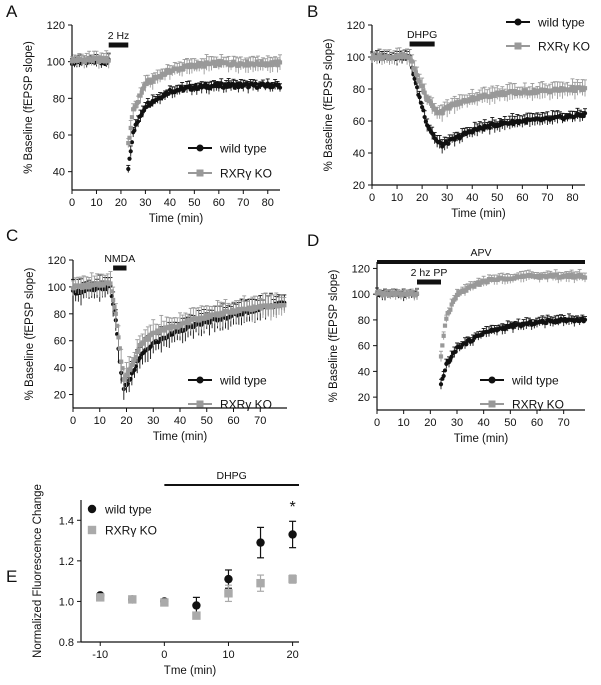 This screenshot has height=685, width=601. What do you see at coordinates (119, 259) in the screenshot?
I see `stimulation-bar-label: NMDA` at bounding box center [119, 259].